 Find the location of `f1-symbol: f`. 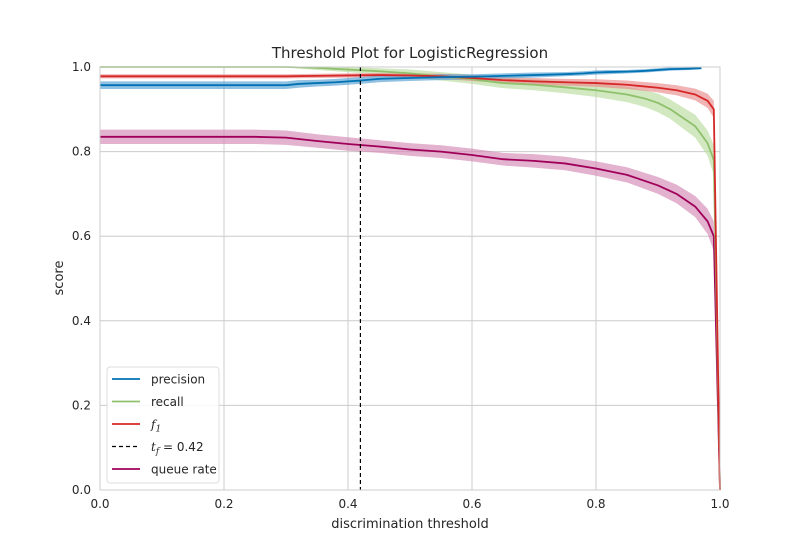

f1-symbol: f is located at coordinates (154, 425).